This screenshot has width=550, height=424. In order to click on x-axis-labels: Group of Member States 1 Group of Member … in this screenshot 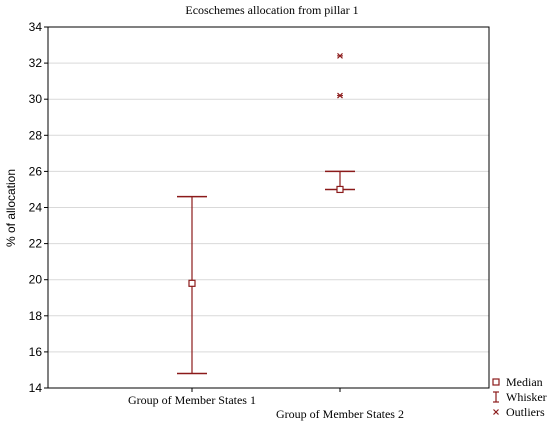, I will do `click(266, 404)`.